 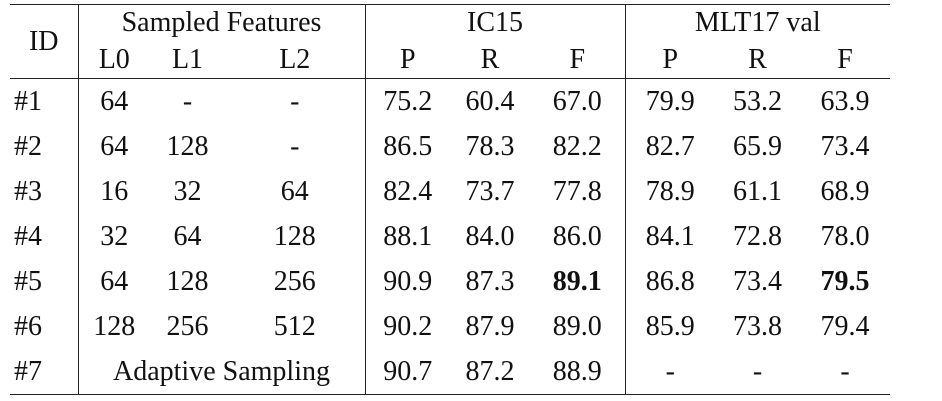 What do you see at coordinates (670, 236) in the screenshot?
I see `table-cell: 84.1` at bounding box center [670, 236].